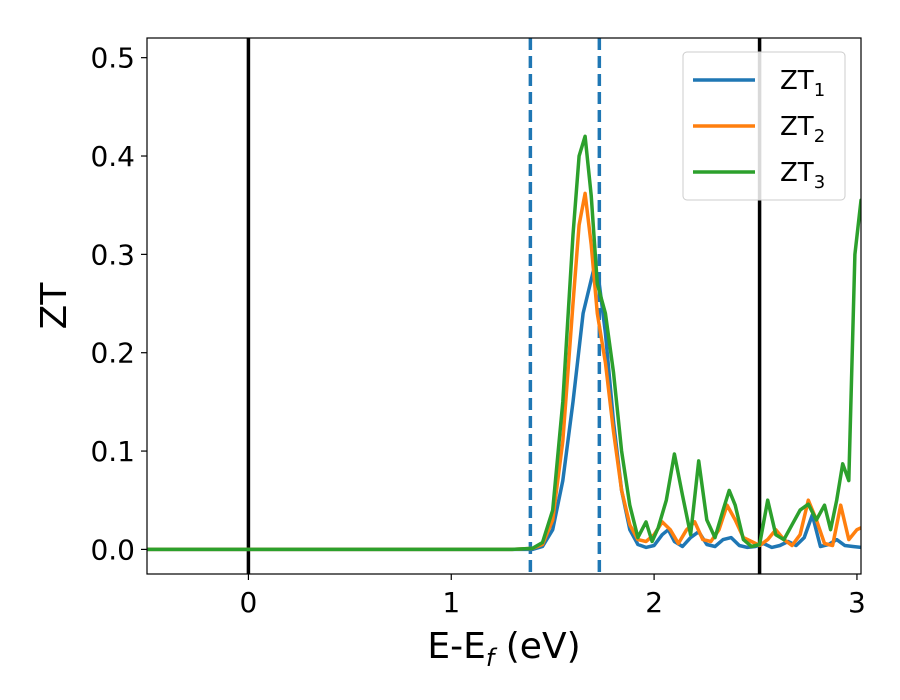 The height and width of the screenshot is (700, 900). What do you see at coordinates (112, 254) in the screenshot?
I see `y-tick-label: 0.3` at bounding box center [112, 254].